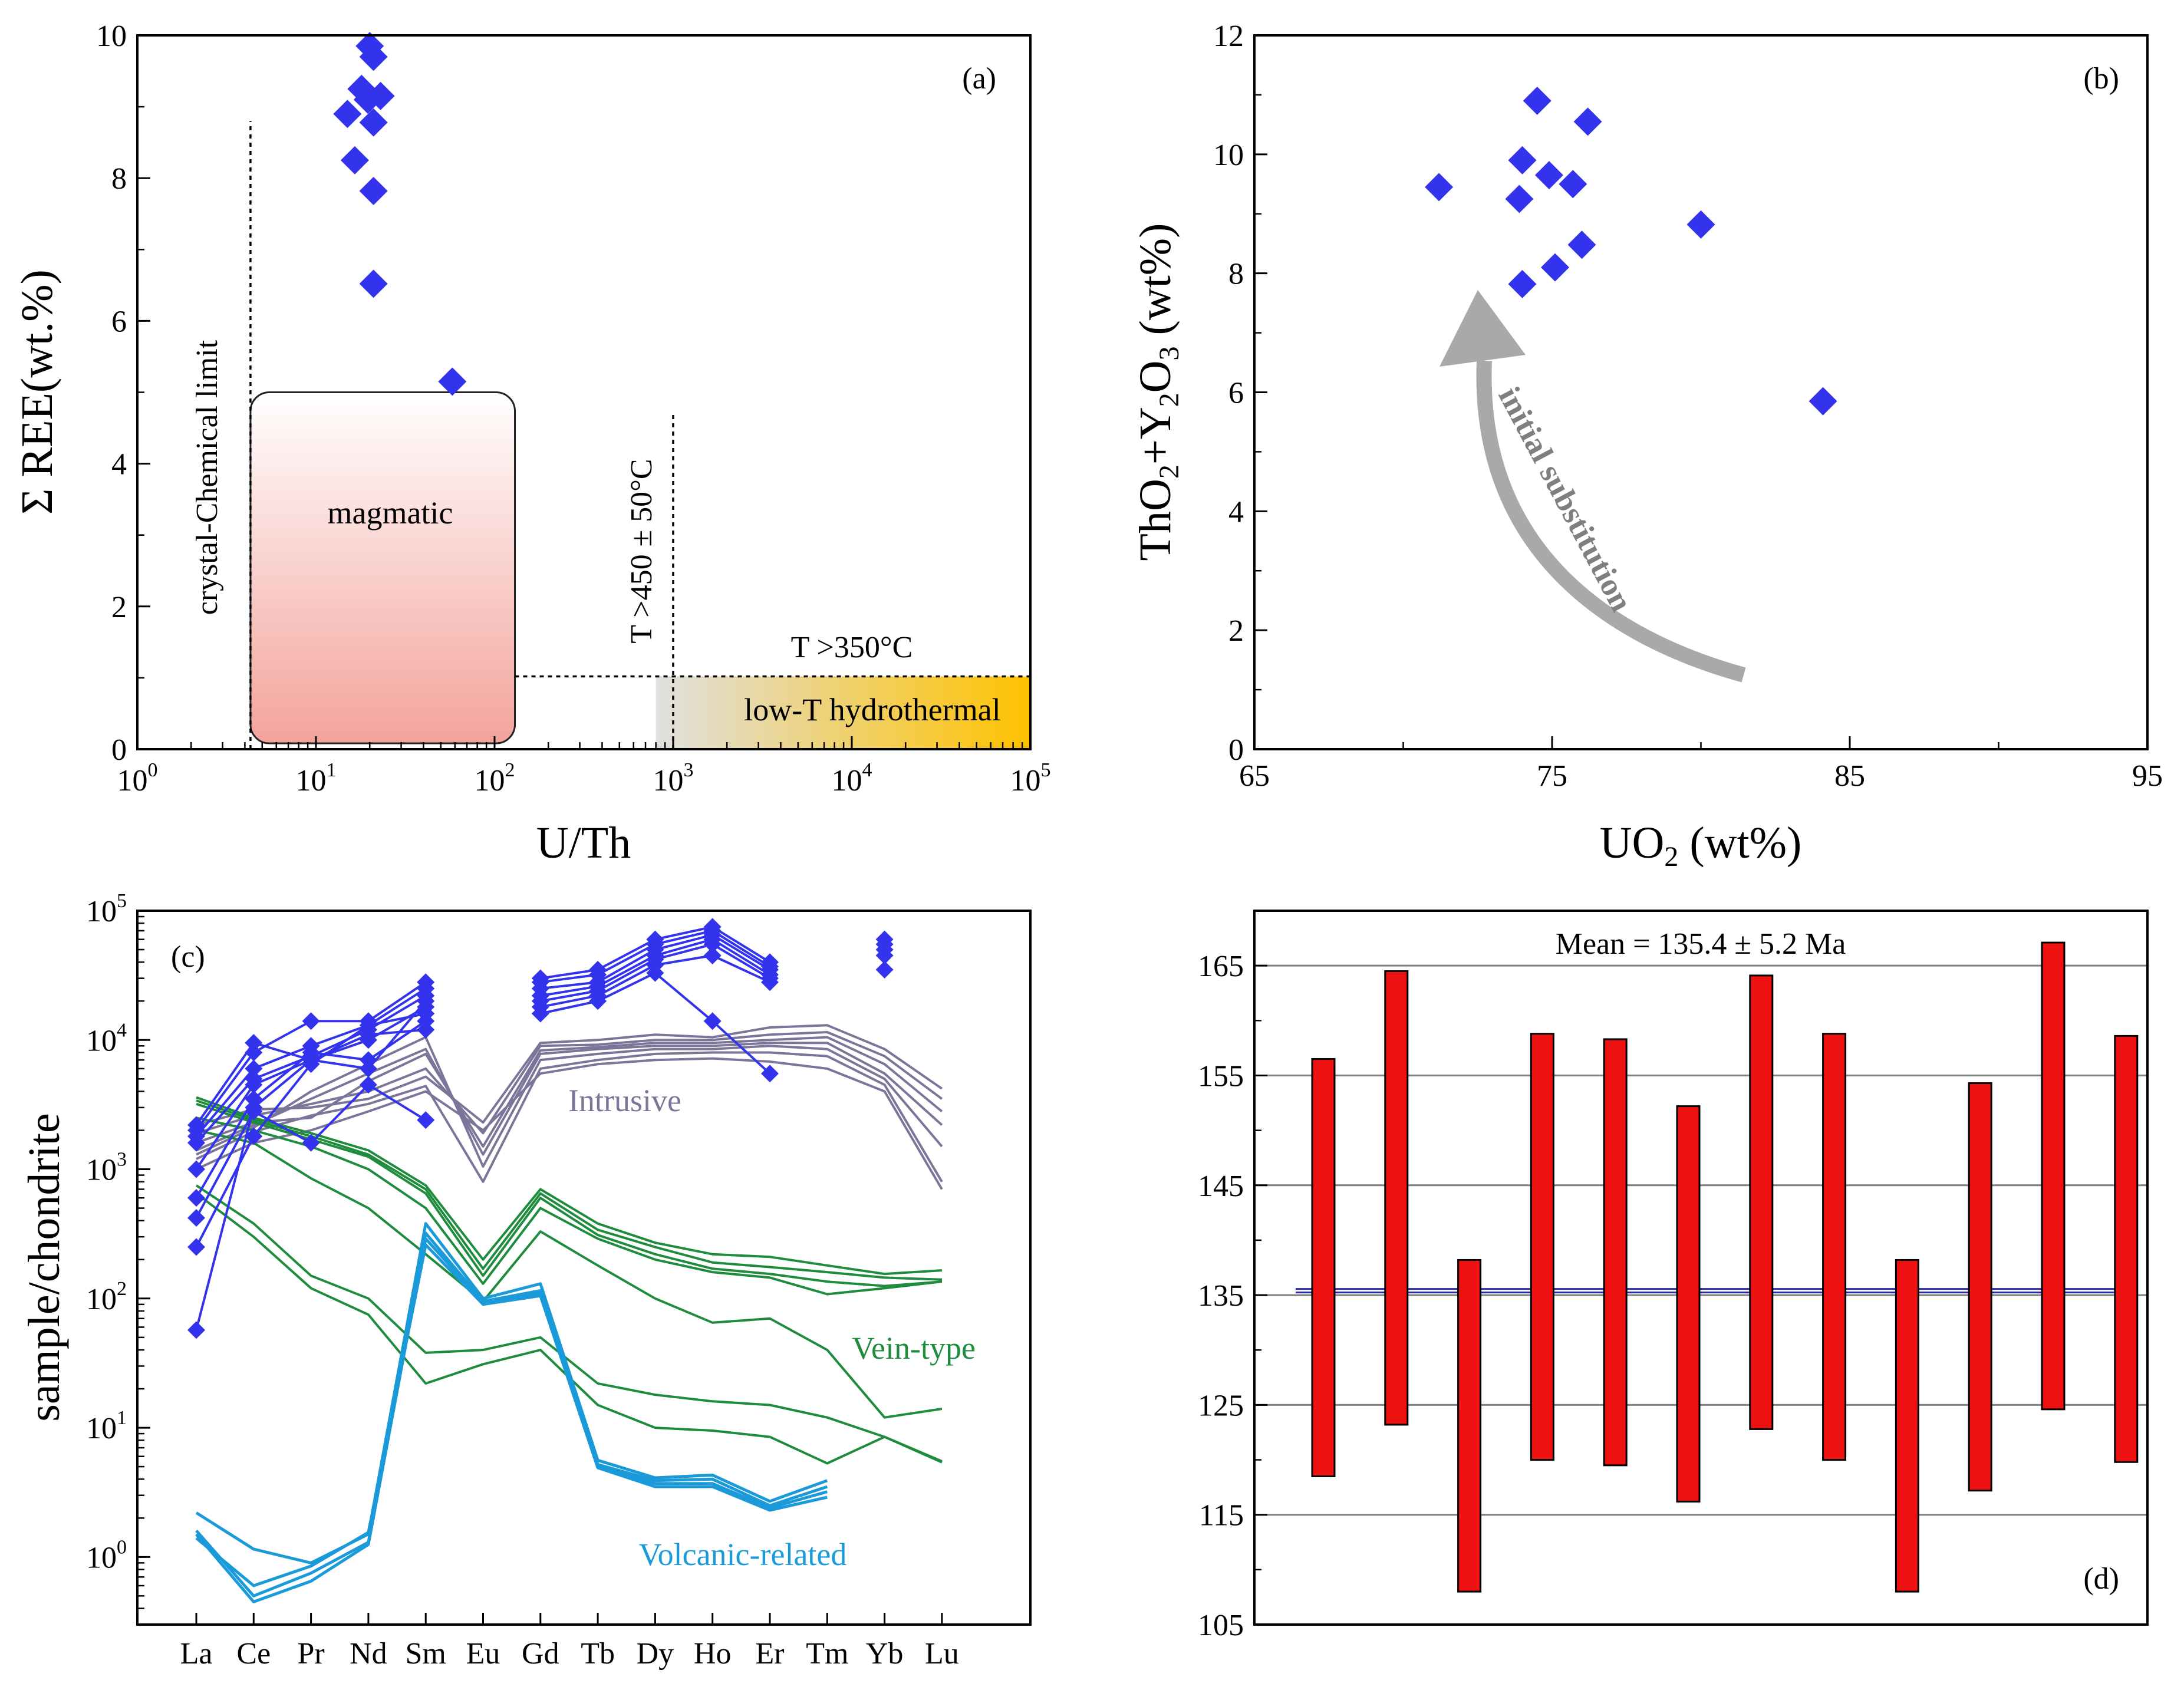  Describe the element at coordinates (1221, 1516) in the screenshot. I see `y-tick-label: 115` at that location.